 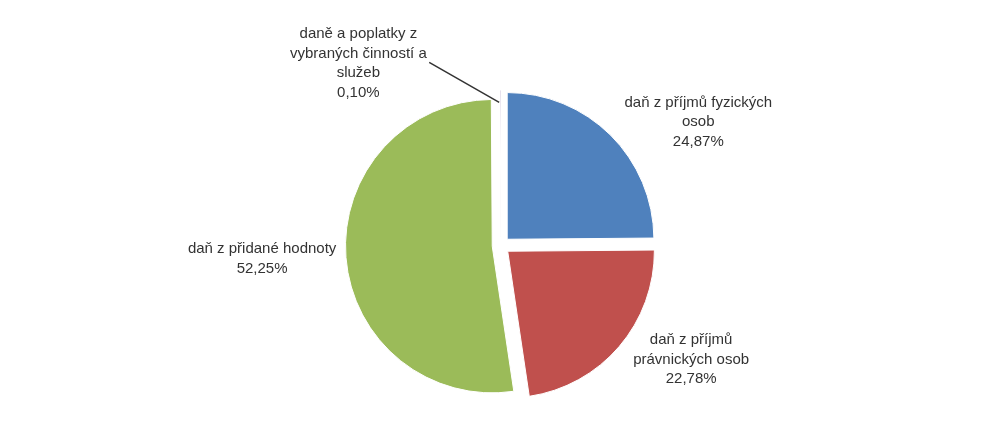 What do you see at coordinates (262, 248) in the screenshot?
I see `slice-label: daň z přidané hodnoty` at bounding box center [262, 248].